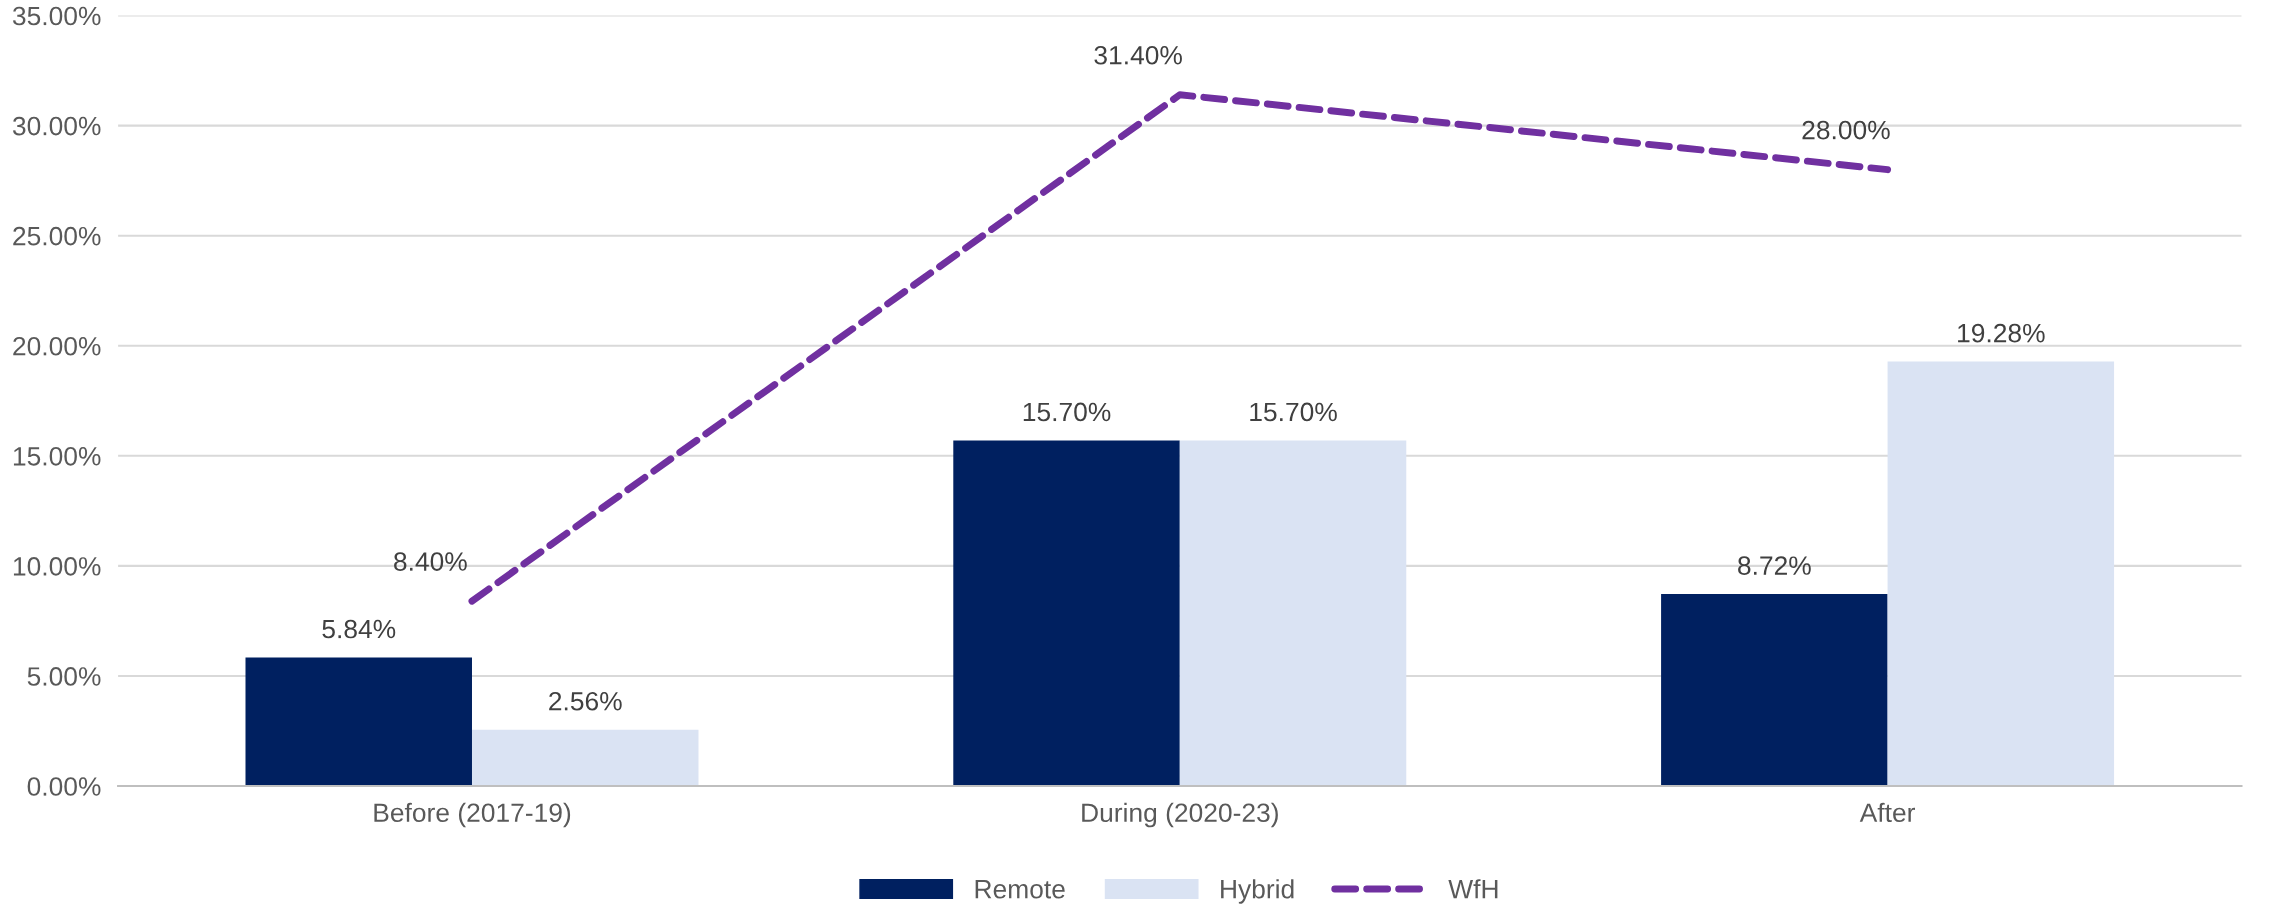 Image resolution: width=2271 pixels, height=914 pixels. What do you see at coordinates (1887, 812) in the screenshot?
I see `x-tick-label: After` at bounding box center [1887, 812].